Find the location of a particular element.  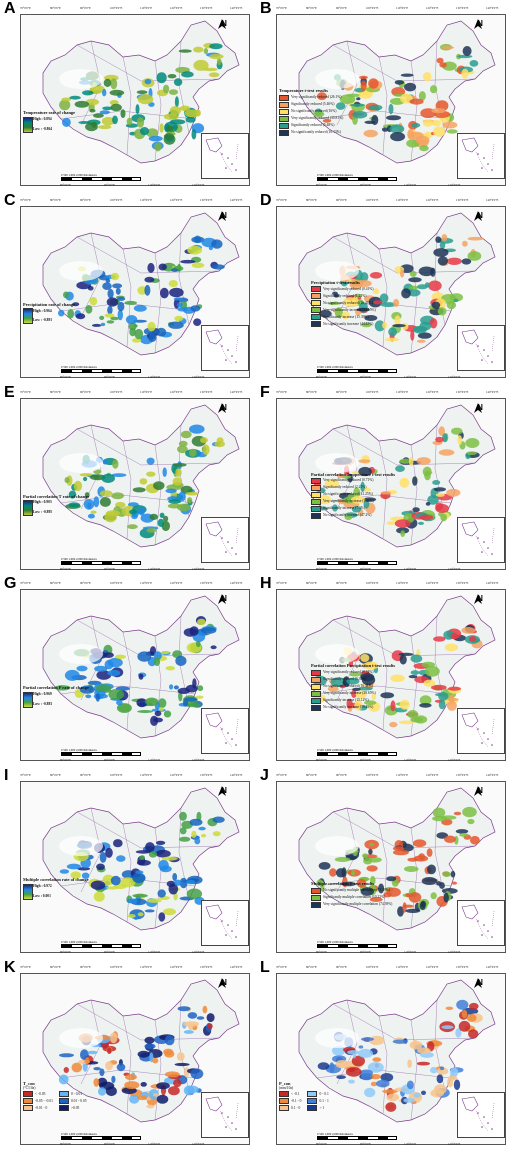

legend-item-label: Significantly increase (15.39%) is located at coordinates (346, 316).